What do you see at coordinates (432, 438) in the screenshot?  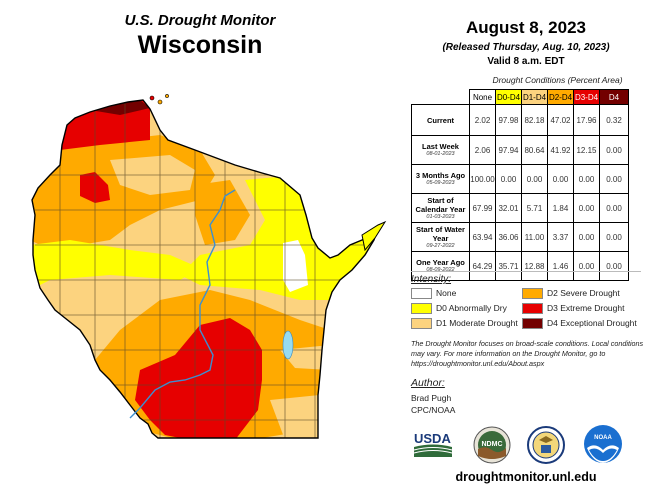 I see `svg-text: USDA` at bounding box center [432, 438].